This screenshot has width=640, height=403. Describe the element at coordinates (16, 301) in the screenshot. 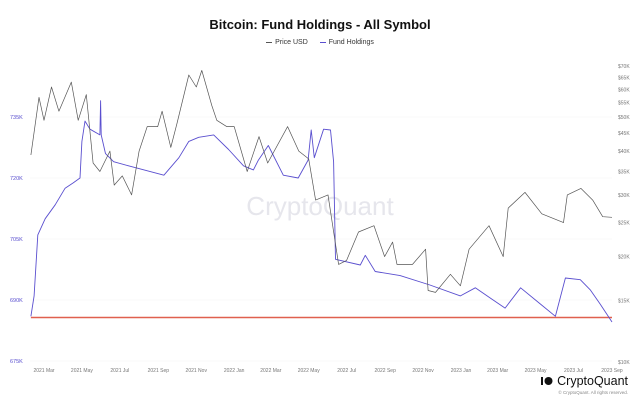

I see `left-axis-tick-label: 690K` at that location.